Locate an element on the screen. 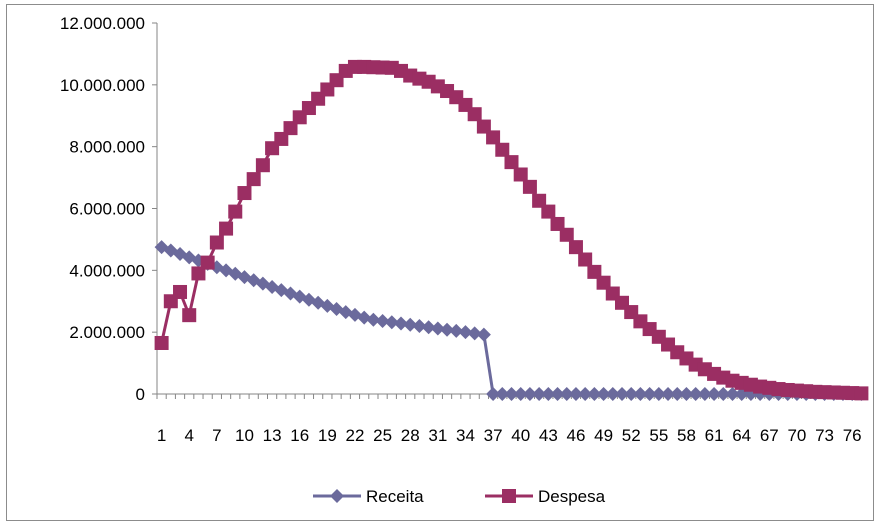 The width and height of the screenshot is (880, 527). x-tick-label: 4 is located at coordinates (188, 435).